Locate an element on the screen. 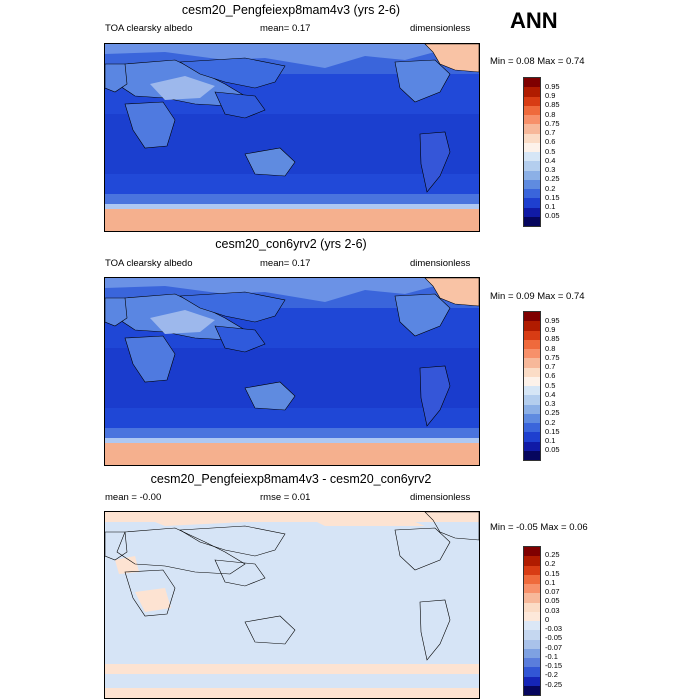 The width and height of the screenshot is (700, 700). panel-3-minmax: Min = -0.05 Max = 0.06 is located at coordinates (539, 527).